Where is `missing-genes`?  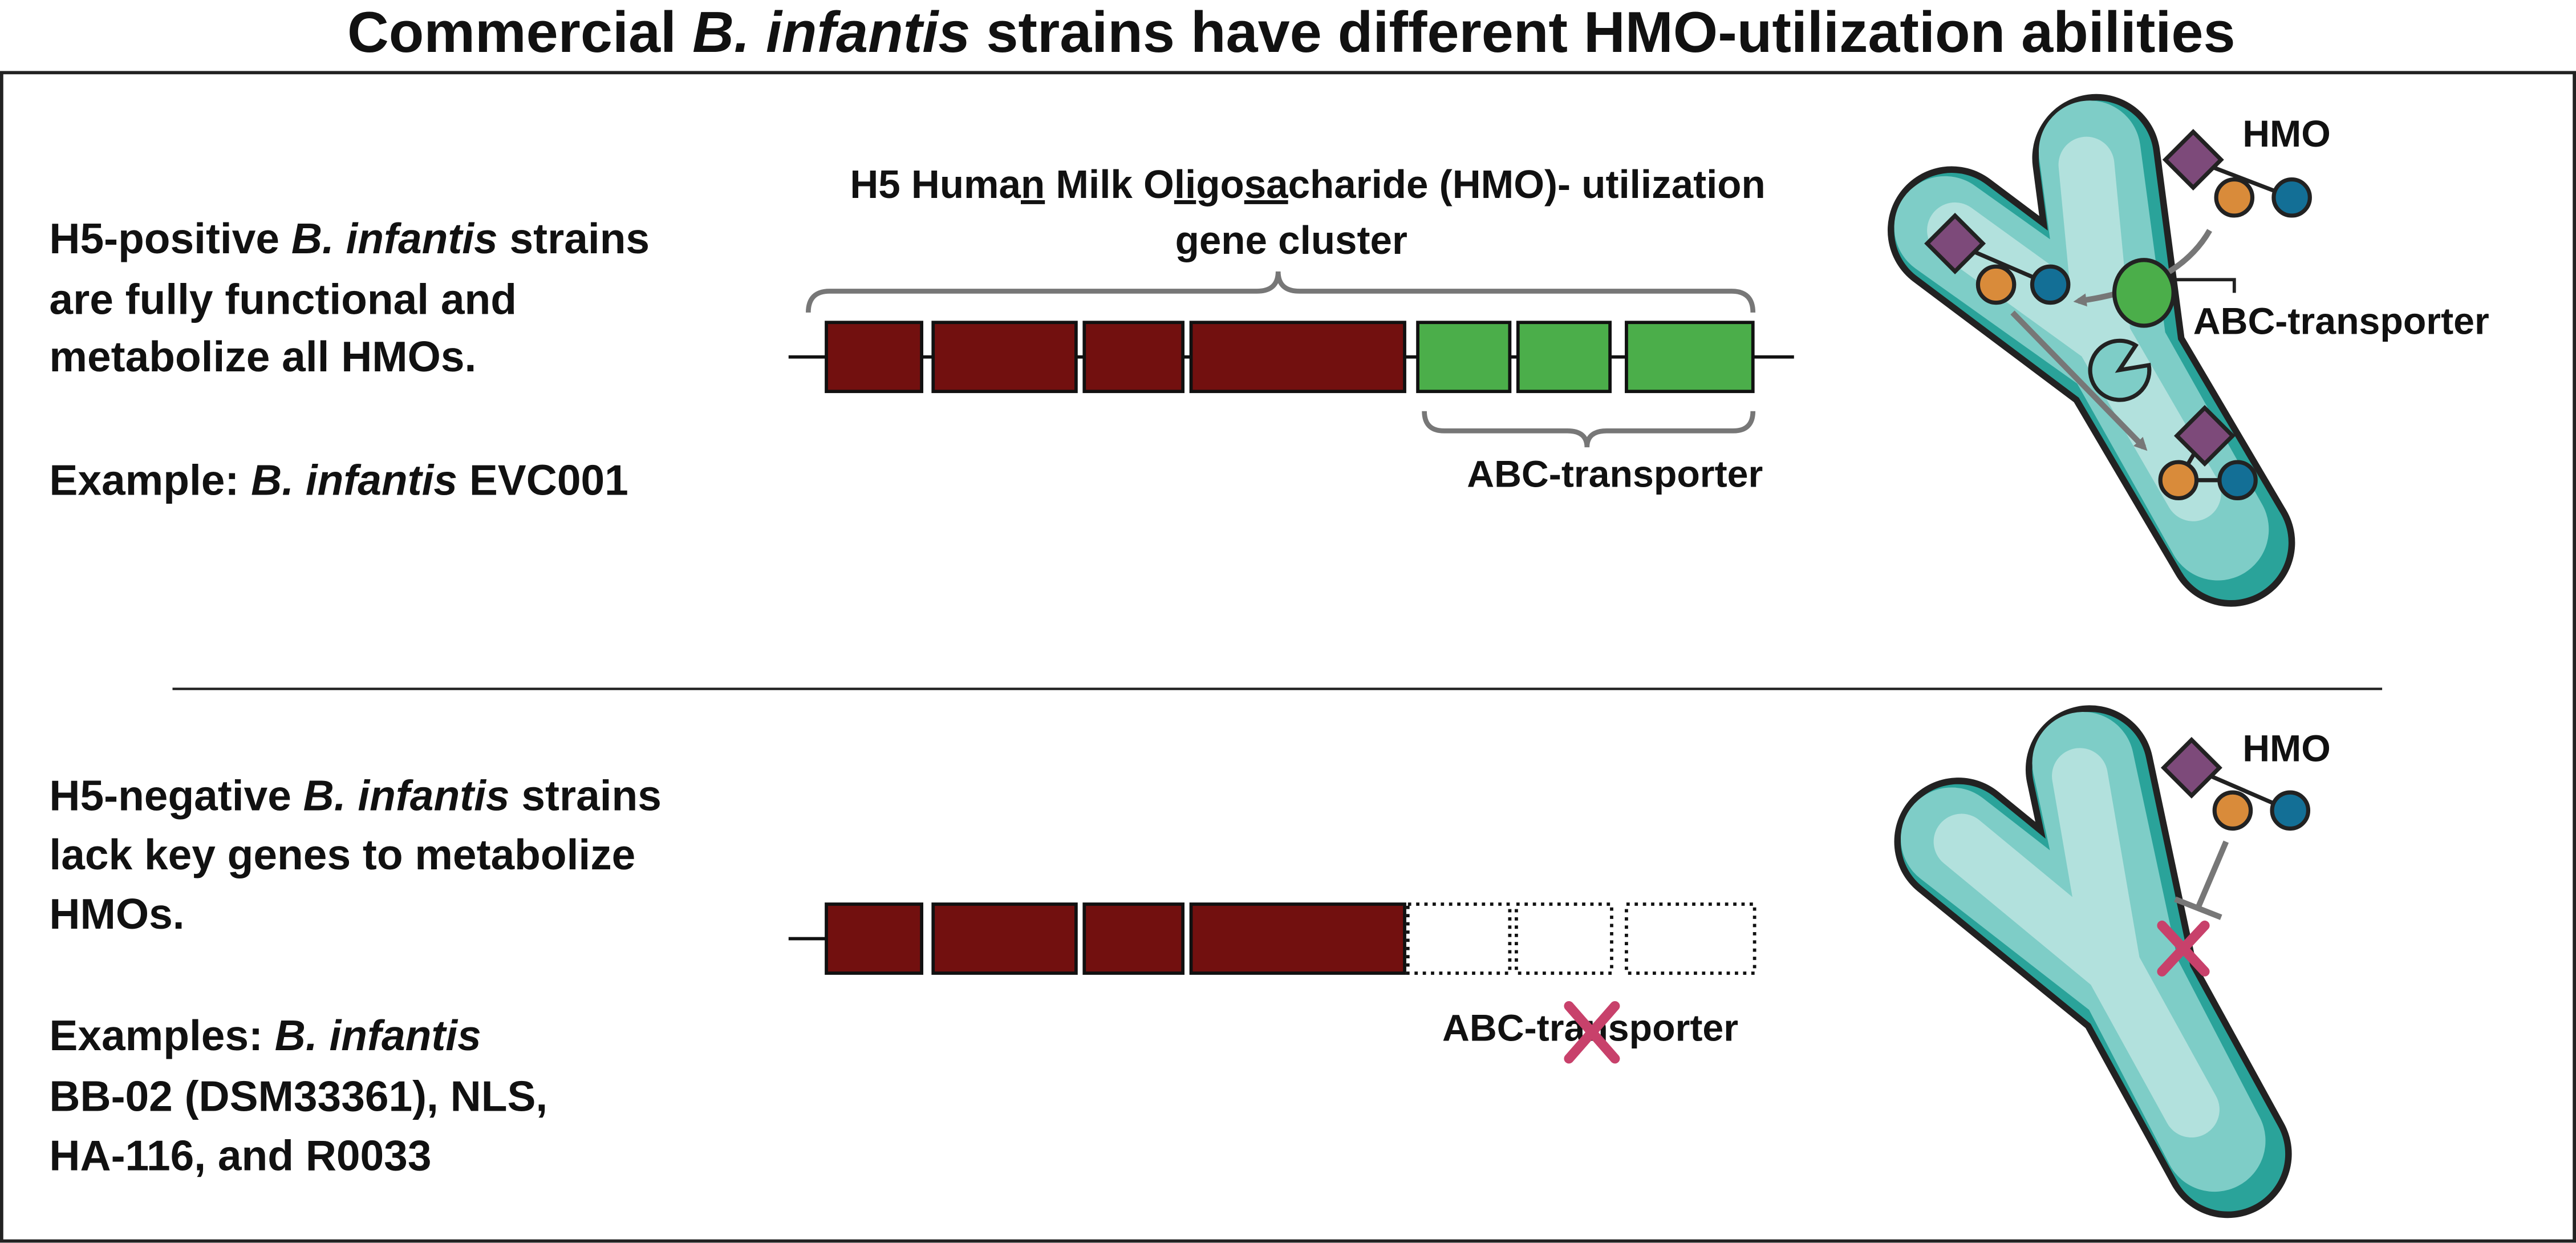 missing-genes is located at coordinates (1581, 938).